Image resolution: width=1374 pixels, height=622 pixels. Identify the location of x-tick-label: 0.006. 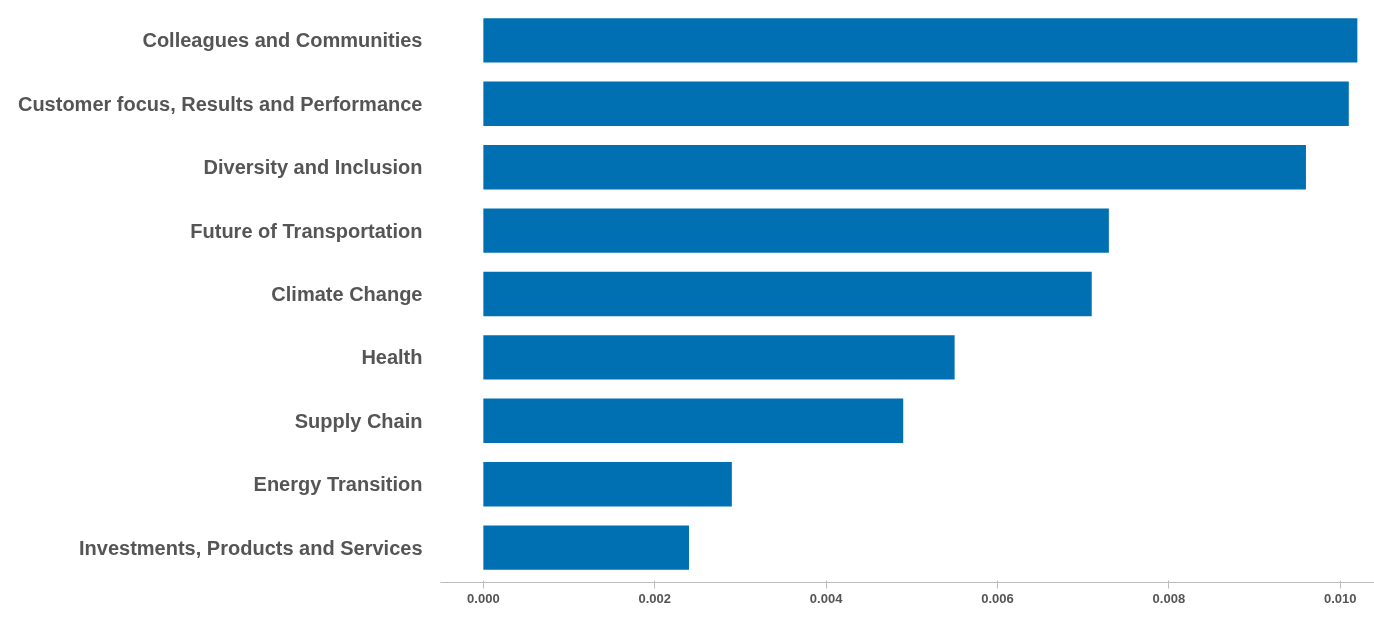
(997, 598).